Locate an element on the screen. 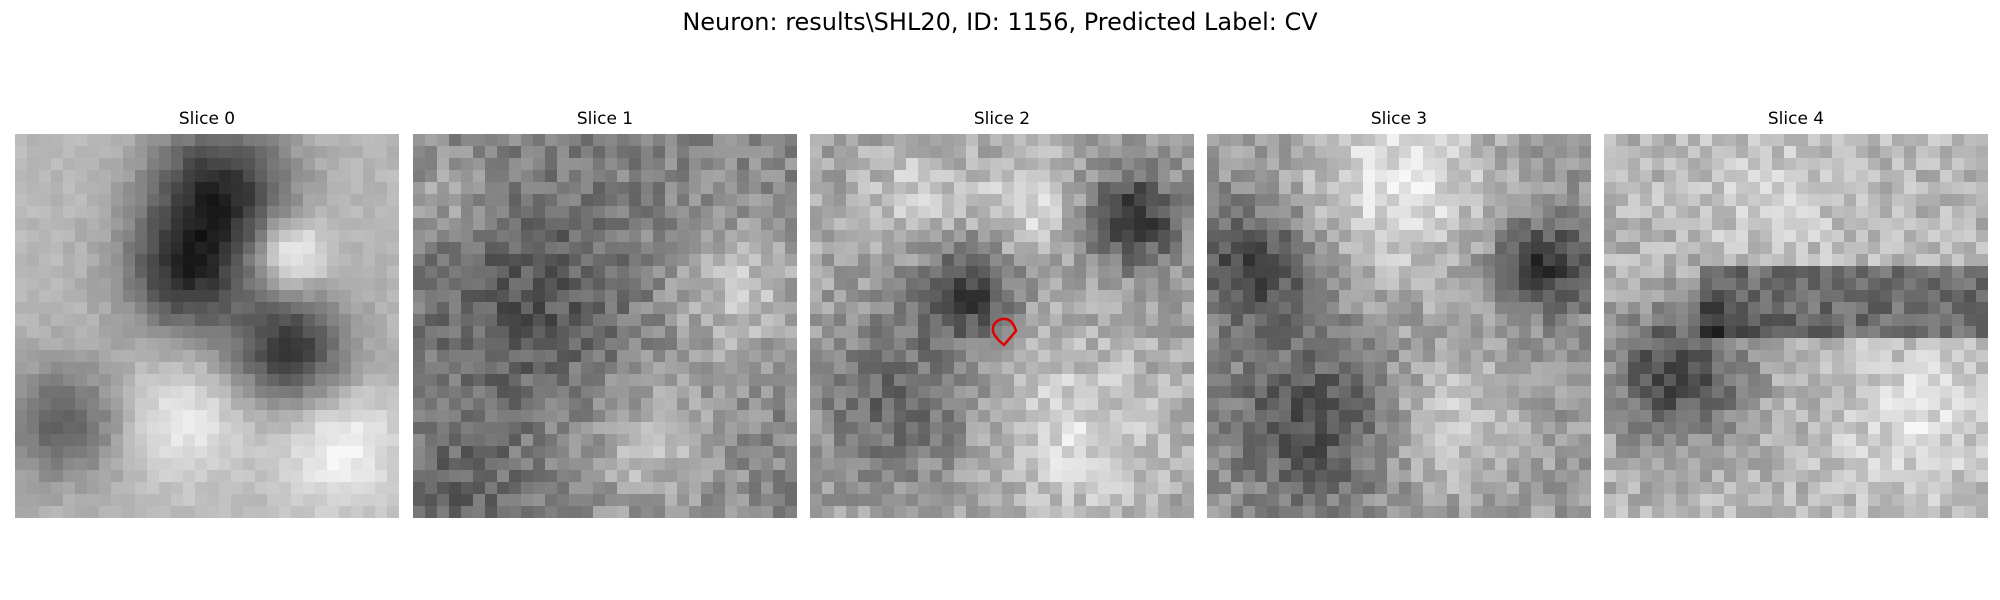 The width and height of the screenshot is (2000, 600). slice-title: Slice 4 is located at coordinates (1796, 119).